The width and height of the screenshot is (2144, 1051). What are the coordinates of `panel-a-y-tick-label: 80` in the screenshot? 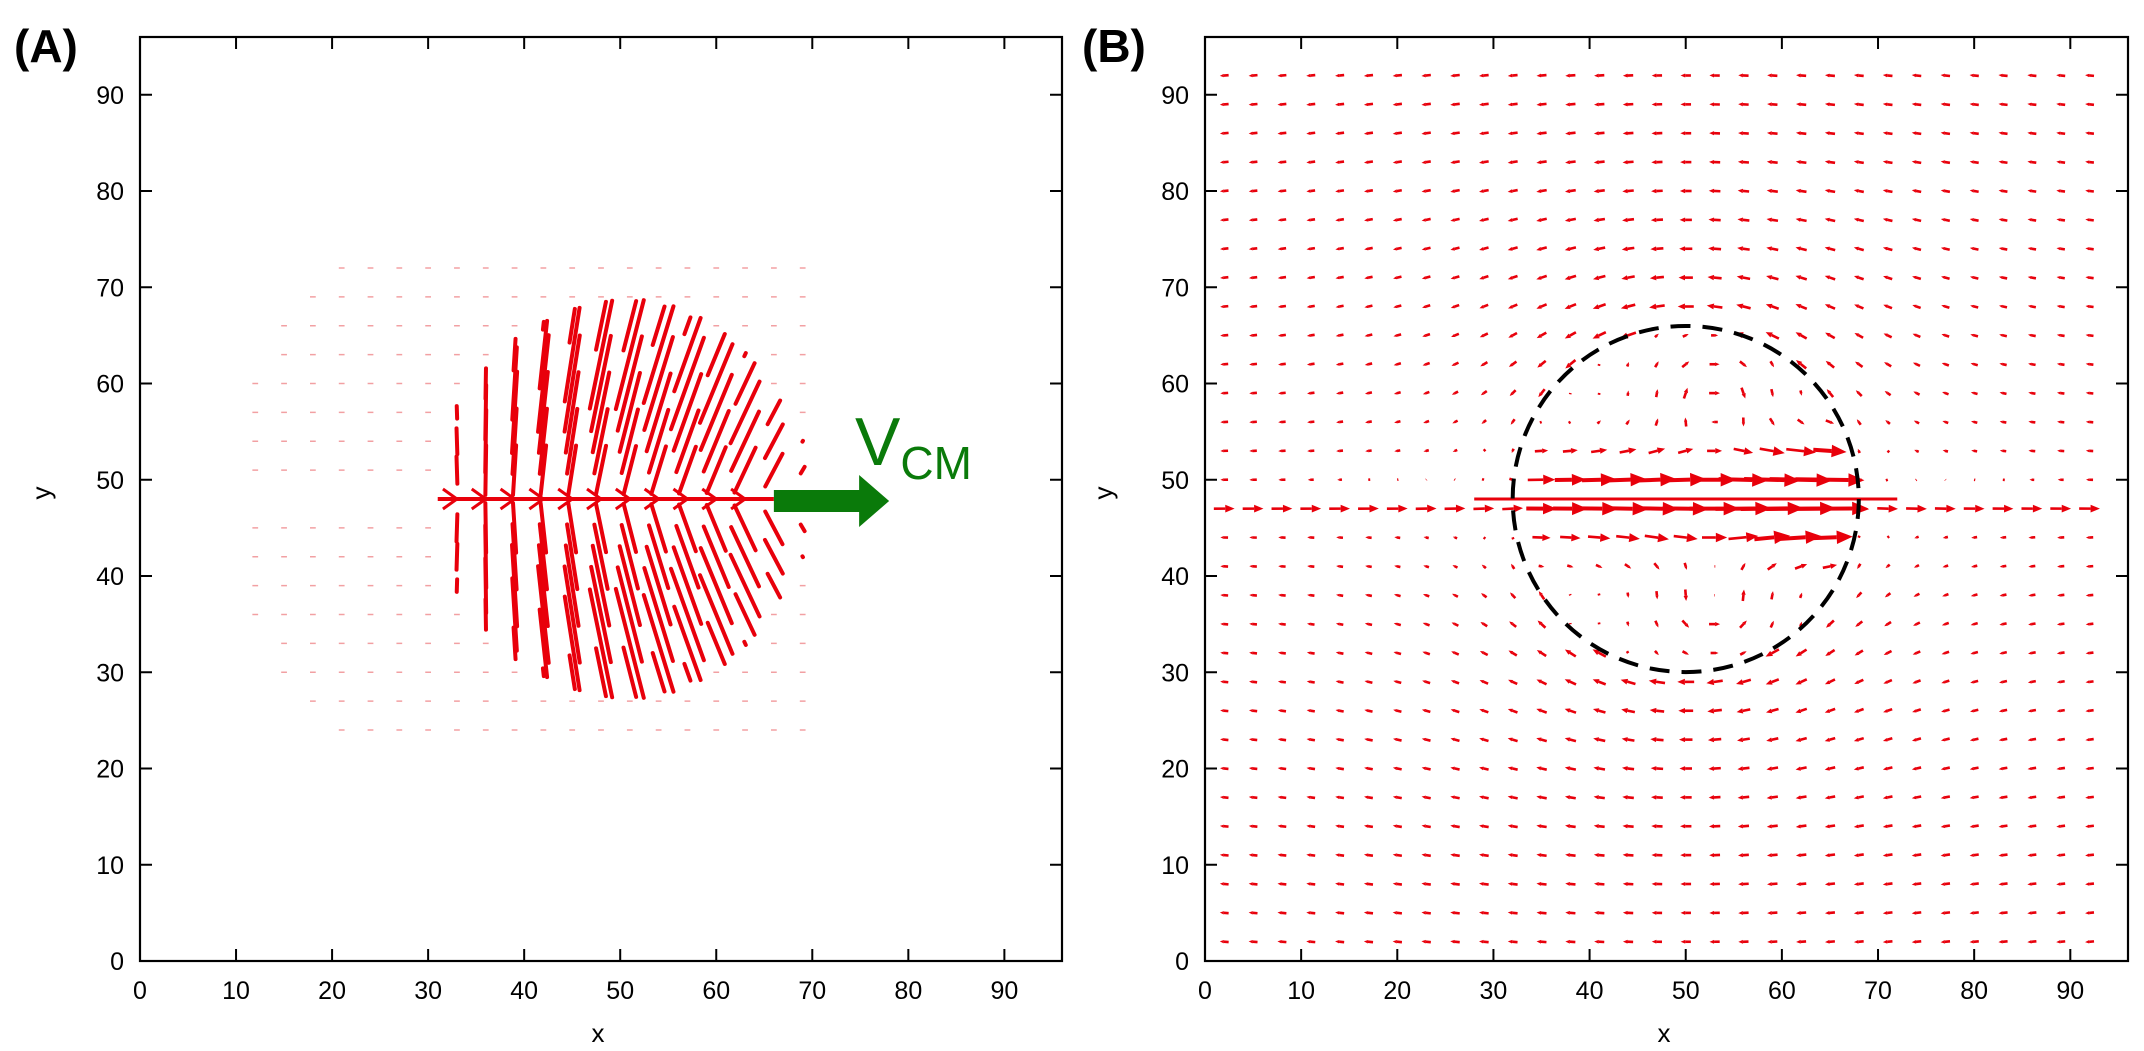 It's located at (110, 192).